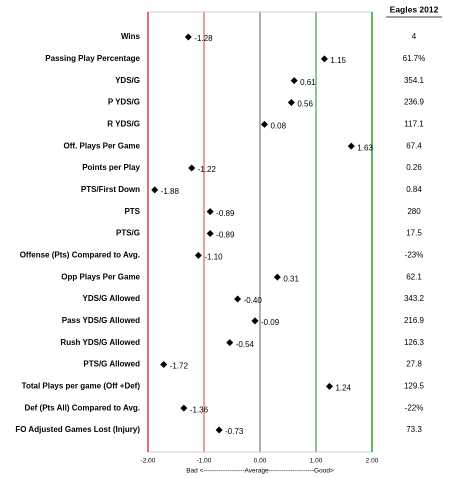 This screenshot has height=478, width=449. What do you see at coordinates (207, 169) in the screenshot?
I see `value-label: -1.22` at bounding box center [207, 169].